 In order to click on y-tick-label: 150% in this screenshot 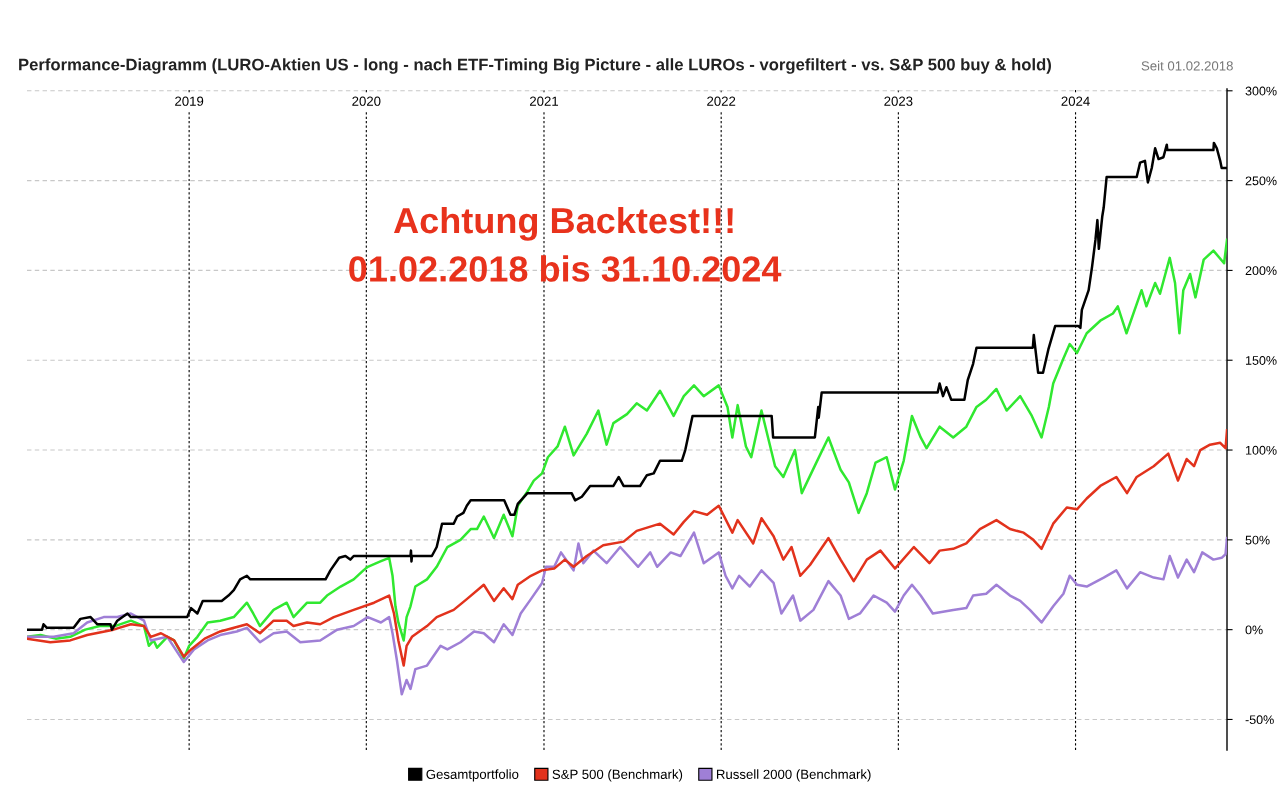, I will do `click(1261, 360)`.